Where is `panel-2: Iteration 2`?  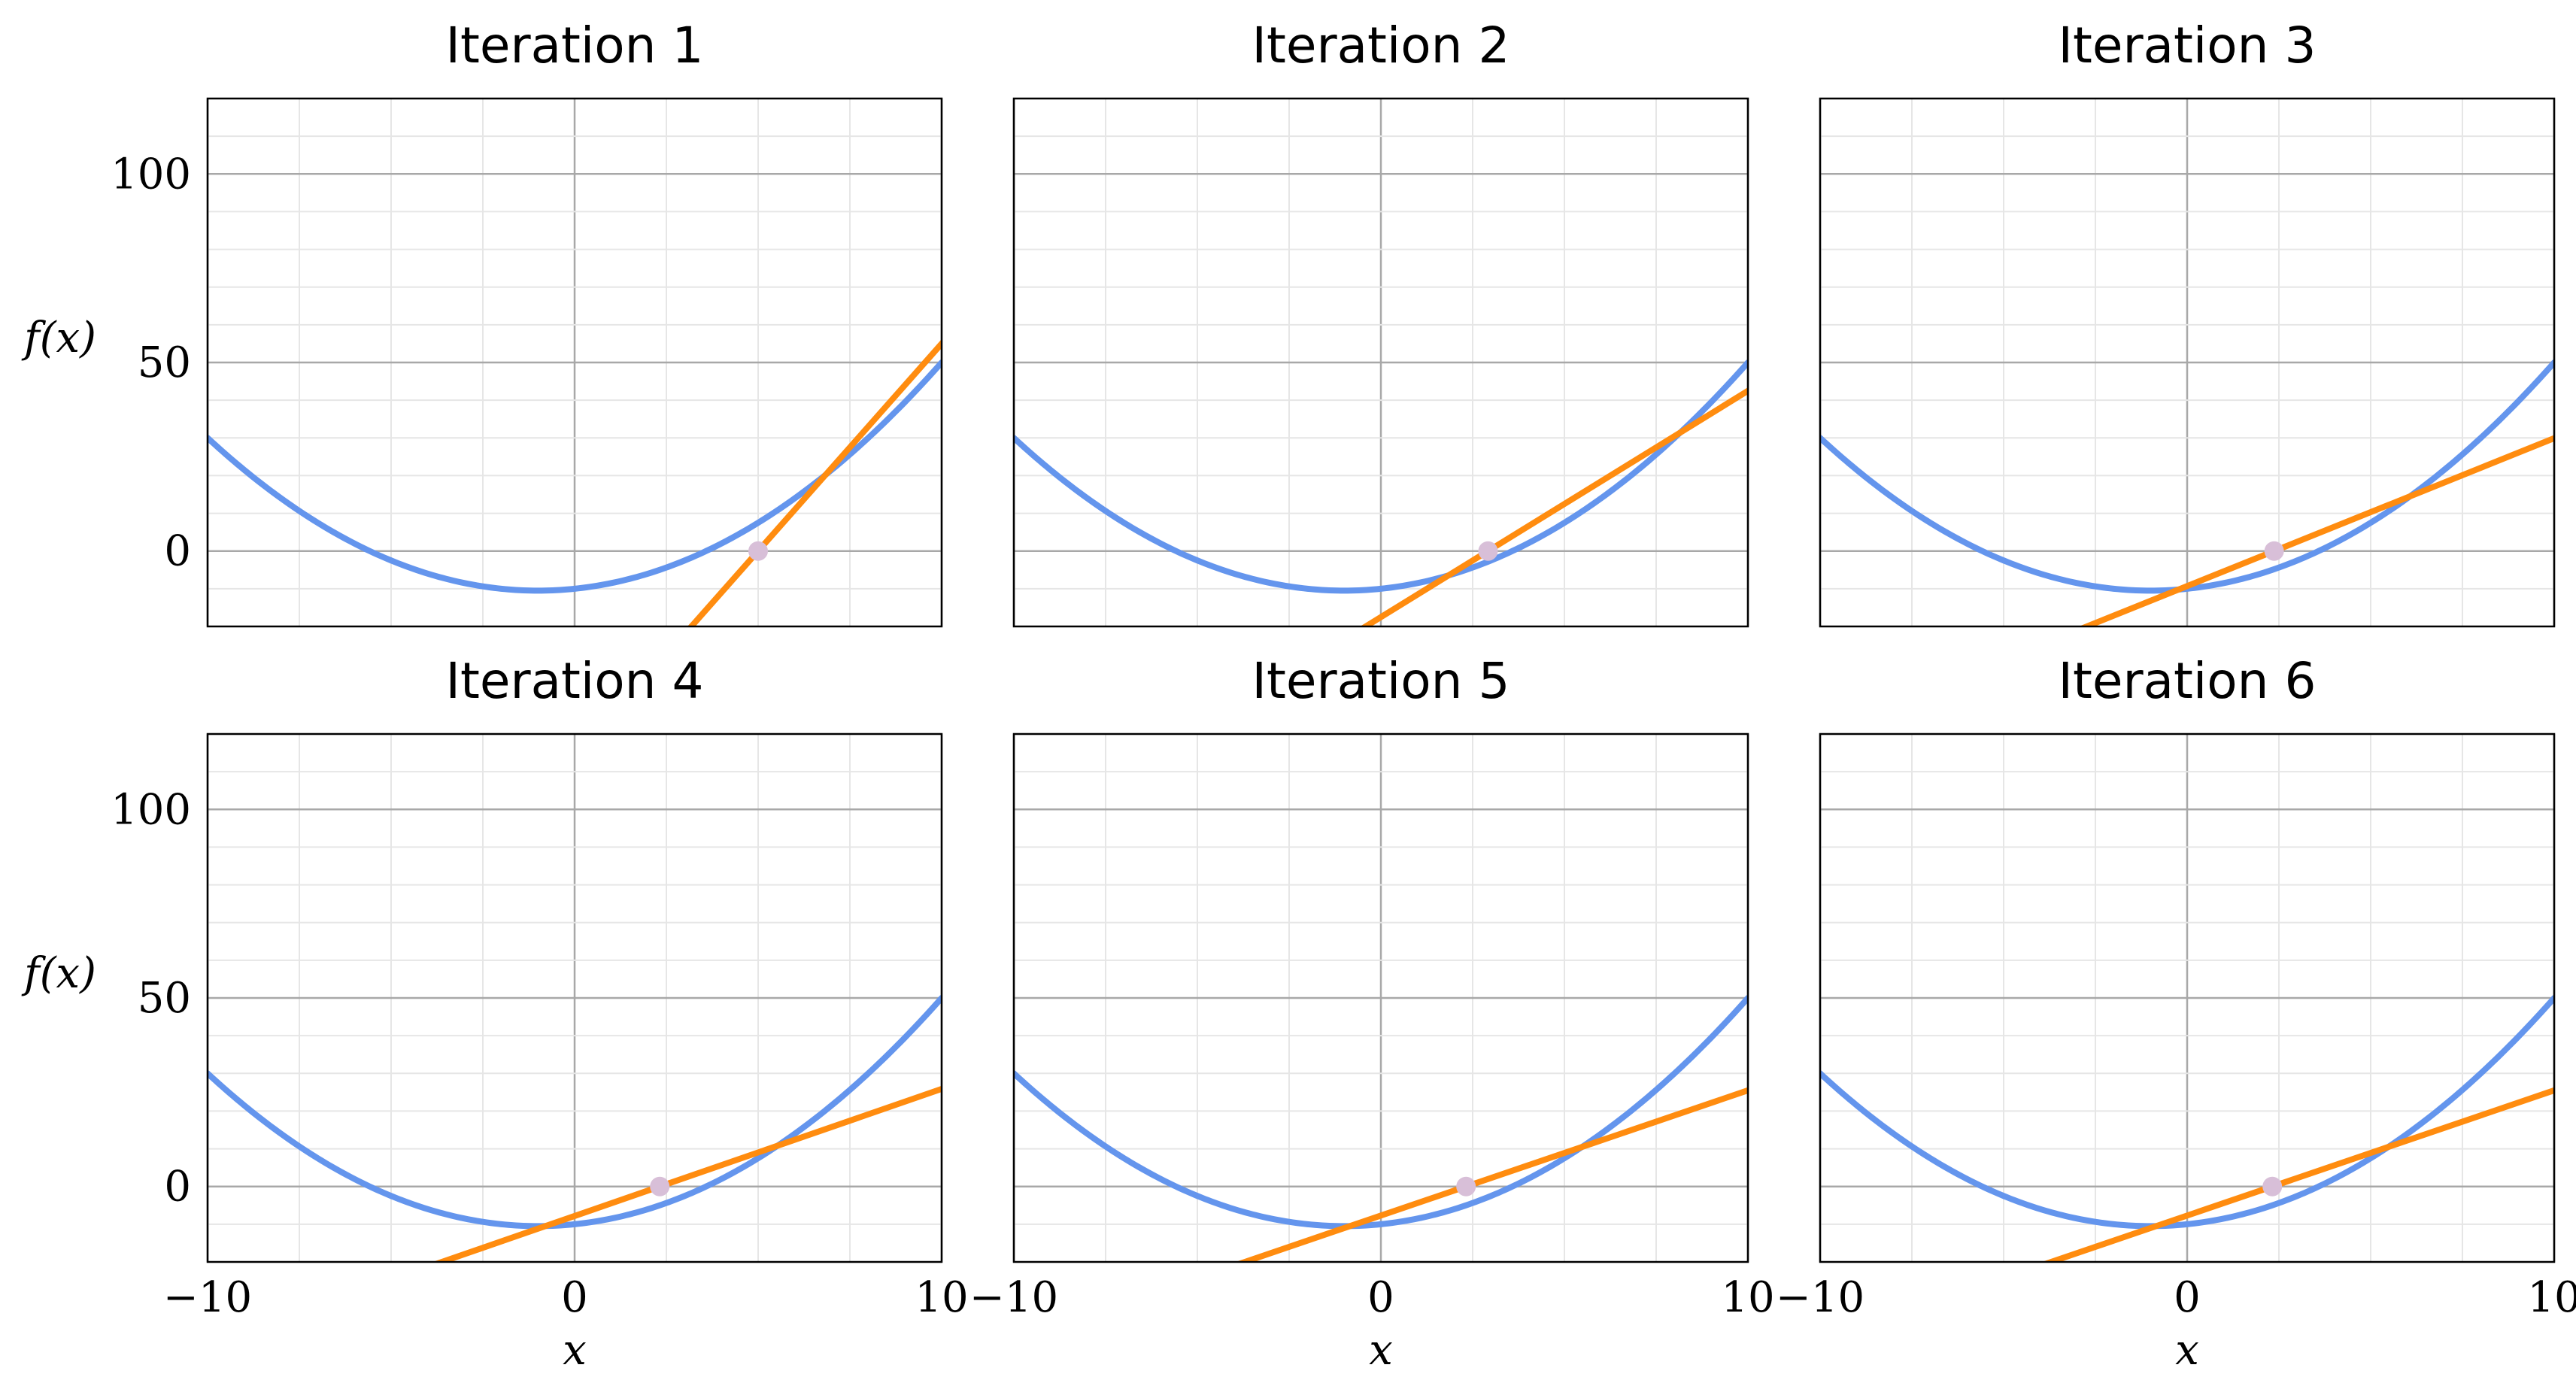
panel-2: Iteration 2 is located at coordinates (1380, 322).